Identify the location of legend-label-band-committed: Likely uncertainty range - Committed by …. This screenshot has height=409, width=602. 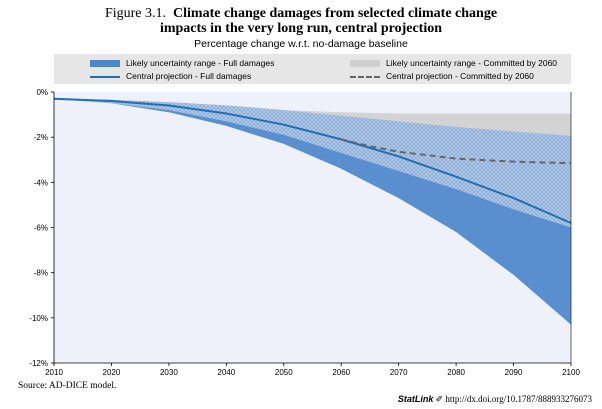
(472, 63).